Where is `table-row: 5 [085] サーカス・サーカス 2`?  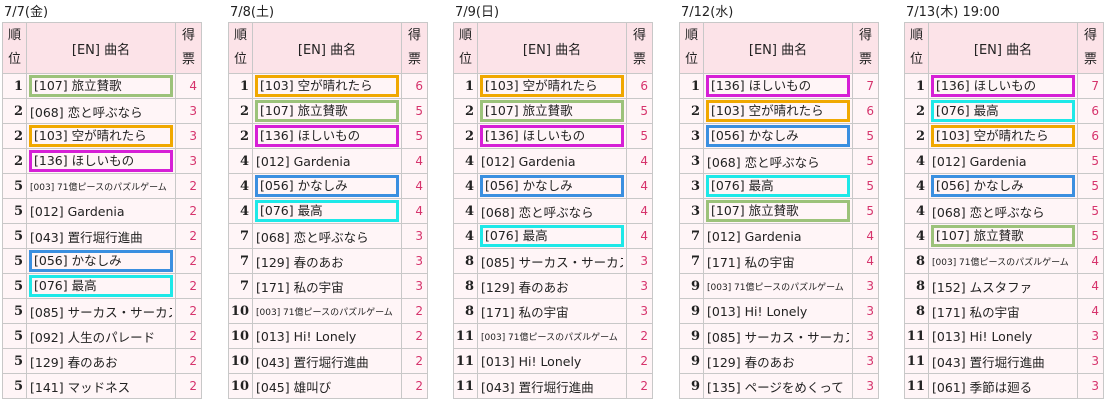 table-row: 5 [085] サーカス・サーカス 2 is located at coordinates (102, 311).